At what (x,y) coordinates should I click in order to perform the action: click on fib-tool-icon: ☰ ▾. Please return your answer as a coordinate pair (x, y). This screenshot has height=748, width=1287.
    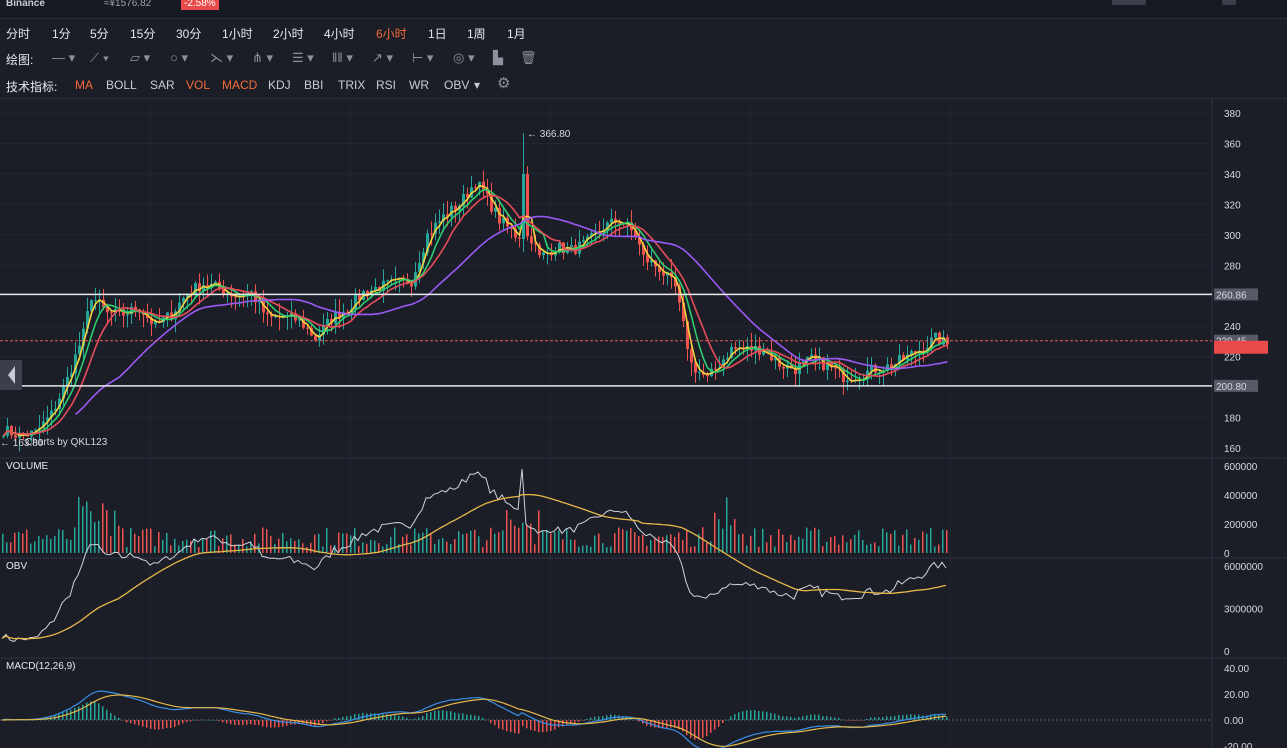
    Looking at the image, I should click on (303, 57).